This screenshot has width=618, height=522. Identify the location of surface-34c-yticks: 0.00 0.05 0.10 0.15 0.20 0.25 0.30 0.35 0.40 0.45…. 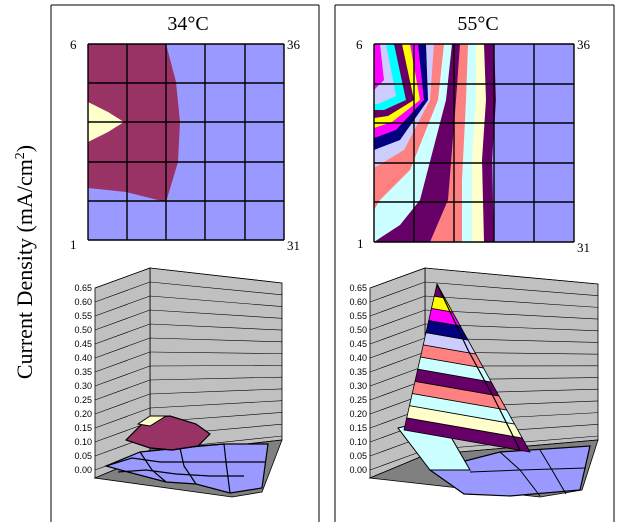
(83, 379).